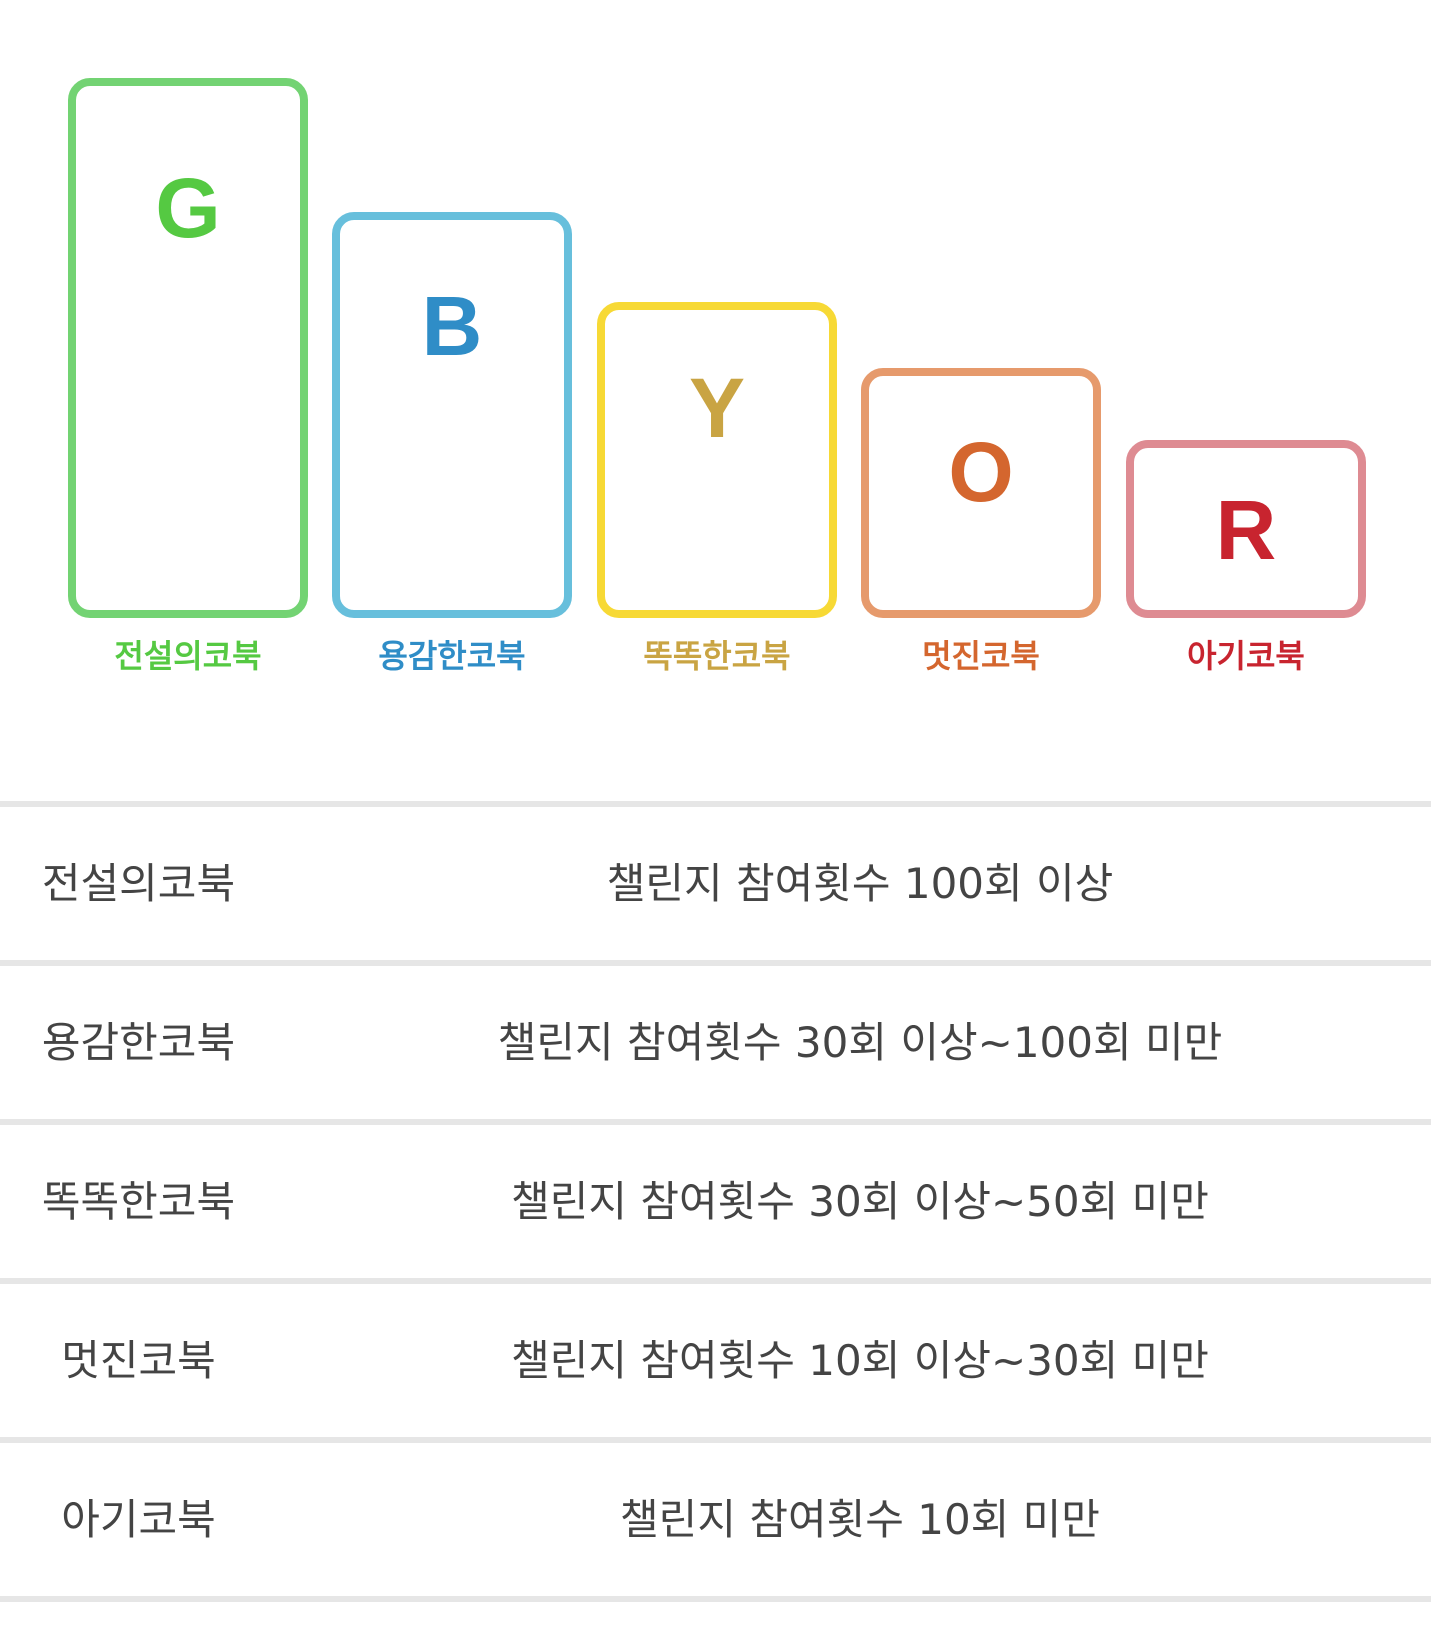  I want to click on tier-box-o: O, so click(981, 493).